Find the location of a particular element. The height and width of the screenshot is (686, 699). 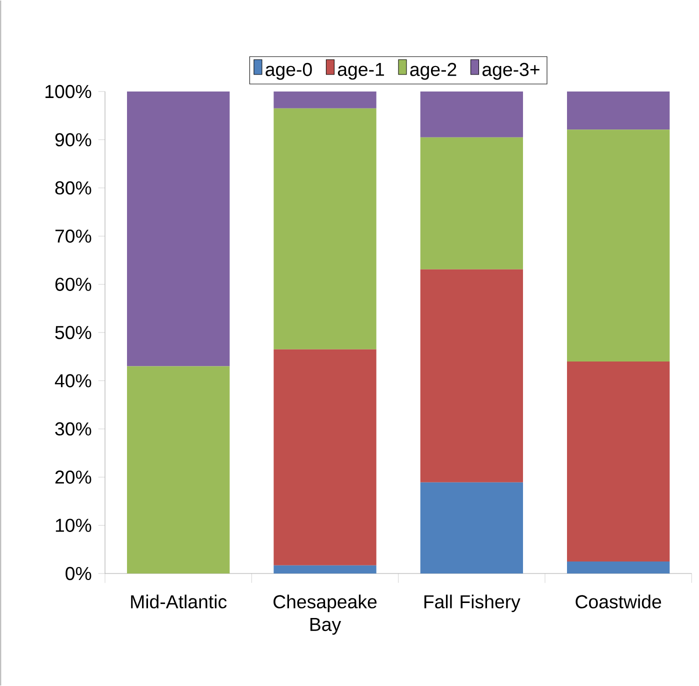

x-tick-label: Chesapeake Bay is located at coordinates (325, 614).